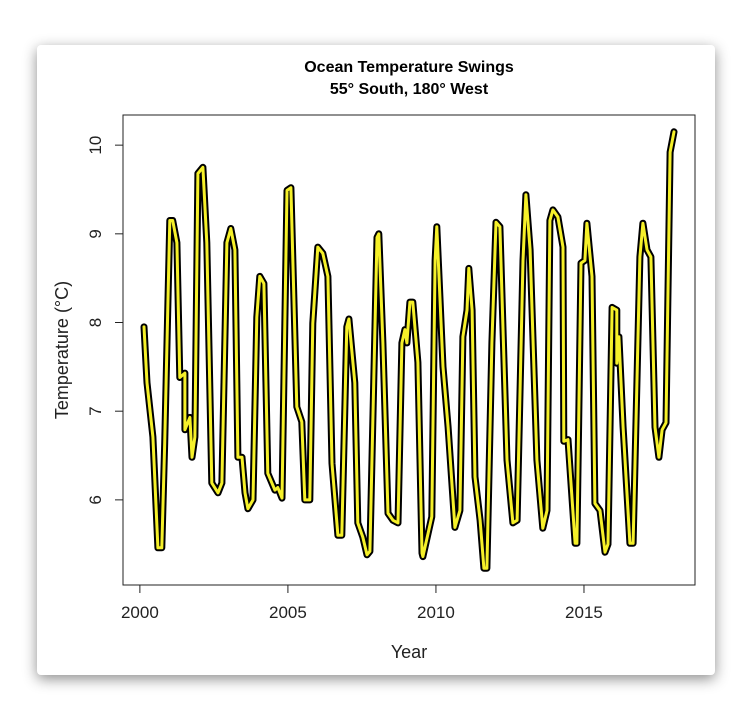  What do you see at coordinates (95, 145) in the screenshot?
I see `y-tick-label: 10` at bounding box center [95, 145].